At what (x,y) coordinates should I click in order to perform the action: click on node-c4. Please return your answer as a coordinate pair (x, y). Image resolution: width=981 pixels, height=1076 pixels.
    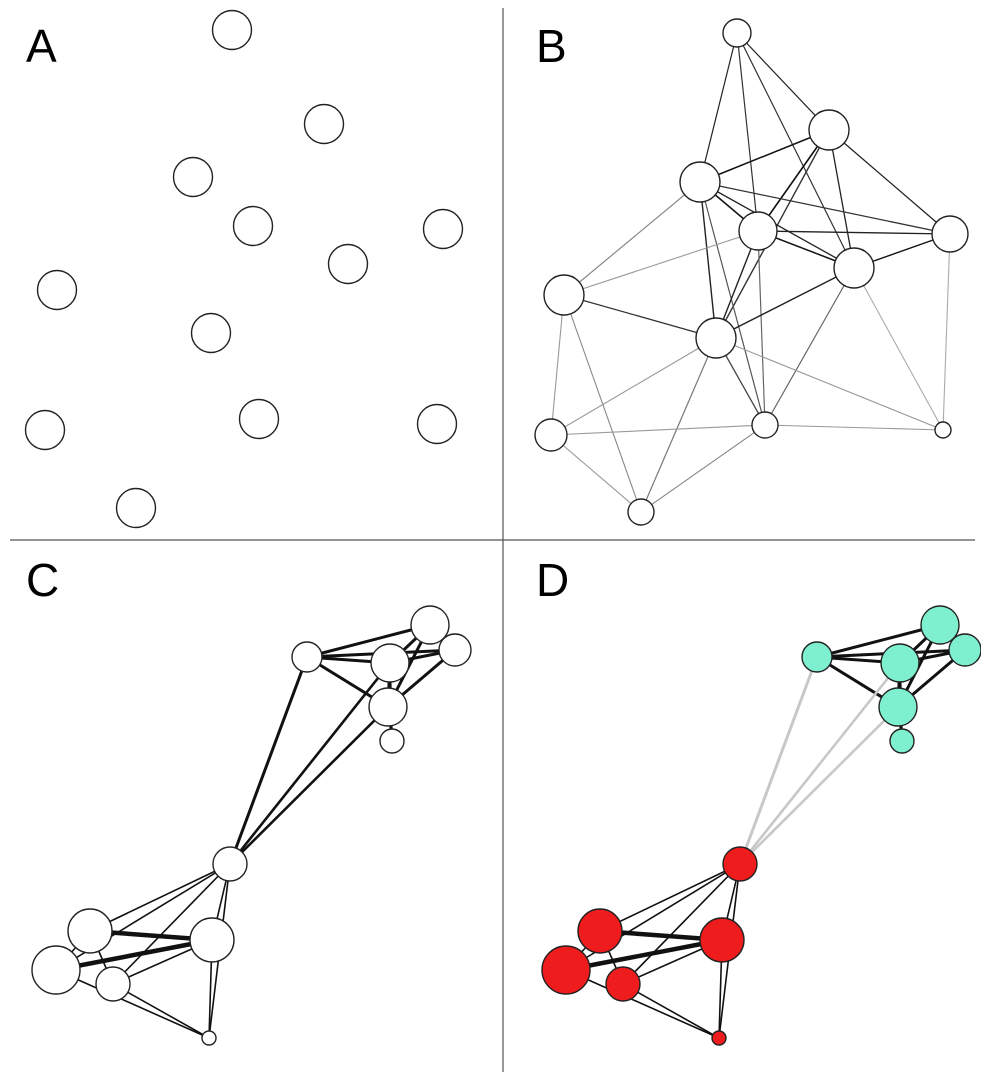
    Looking at the image, I should click on (390, 663).